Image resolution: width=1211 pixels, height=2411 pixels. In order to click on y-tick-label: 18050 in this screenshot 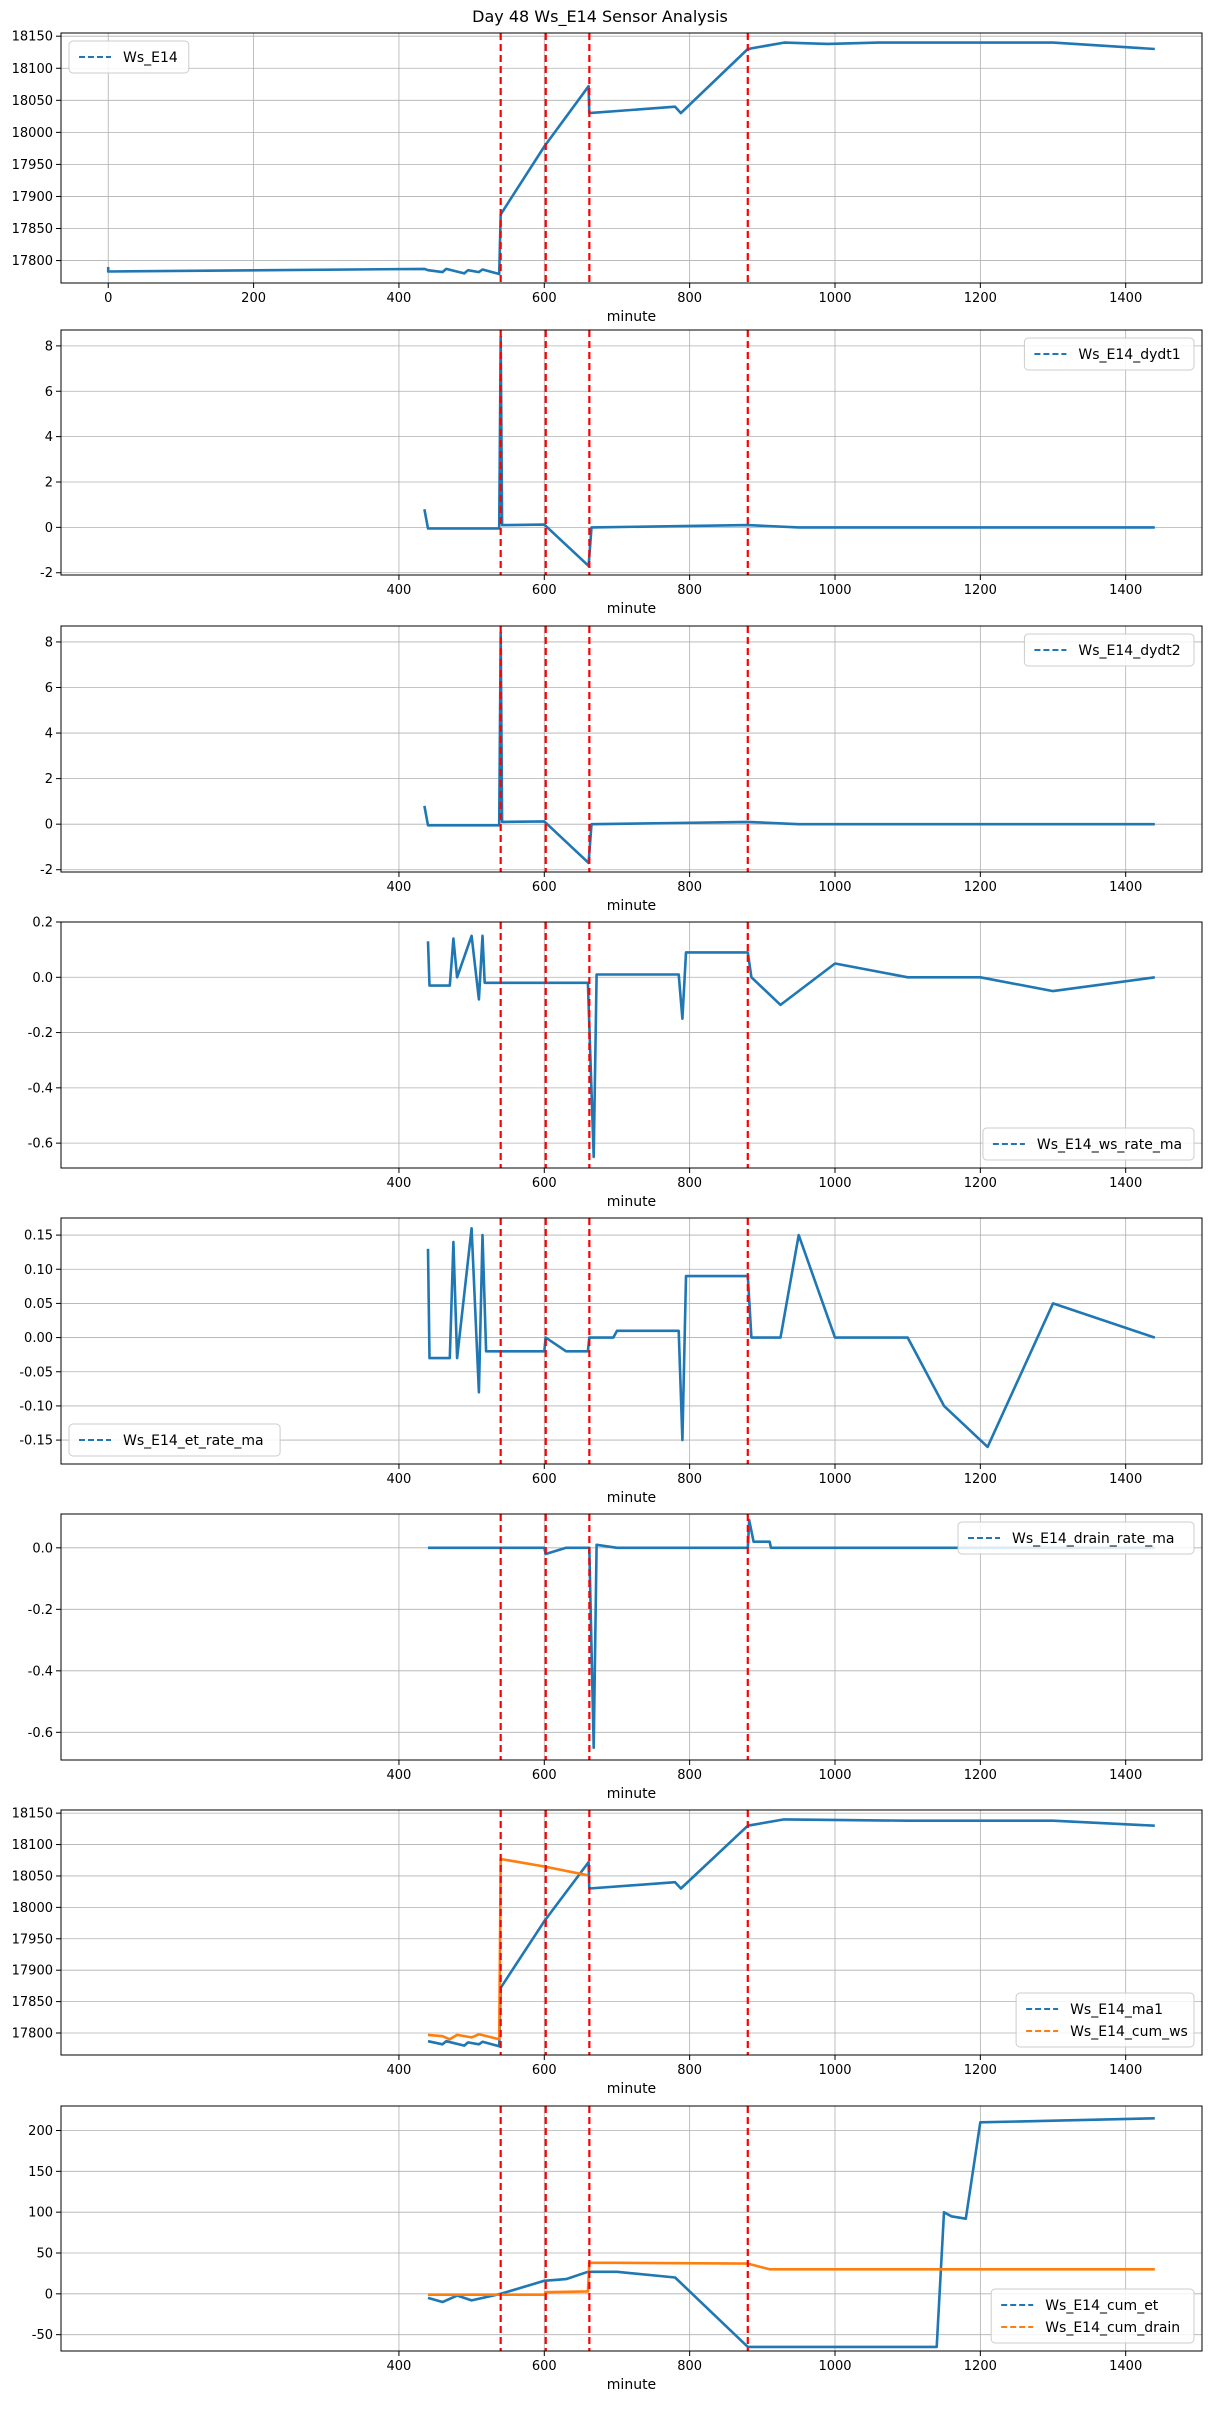, I will do `click(32, 1876)`.